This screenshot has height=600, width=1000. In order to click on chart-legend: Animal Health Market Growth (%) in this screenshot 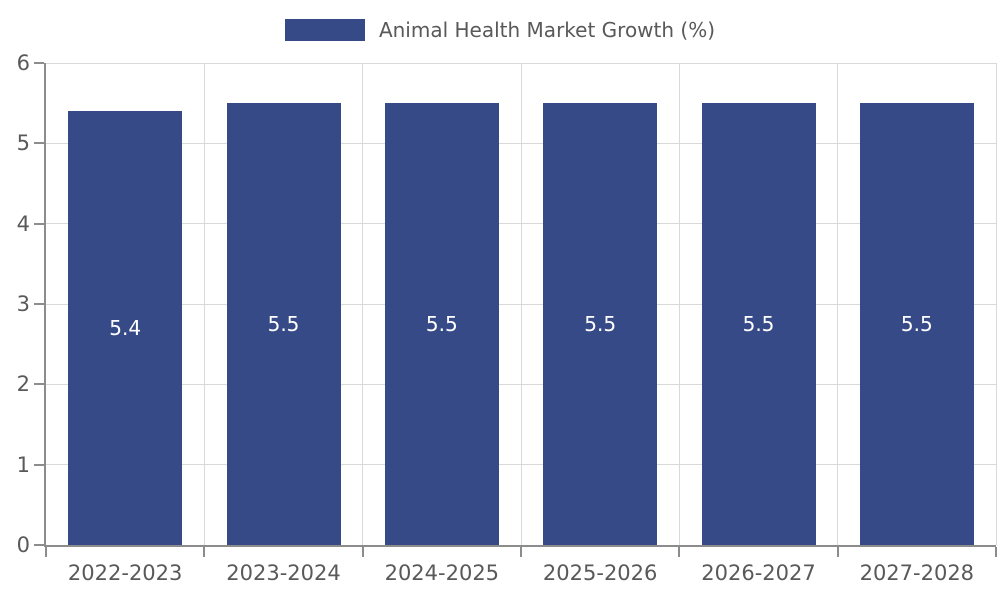, I will do `click(500, 30)`.